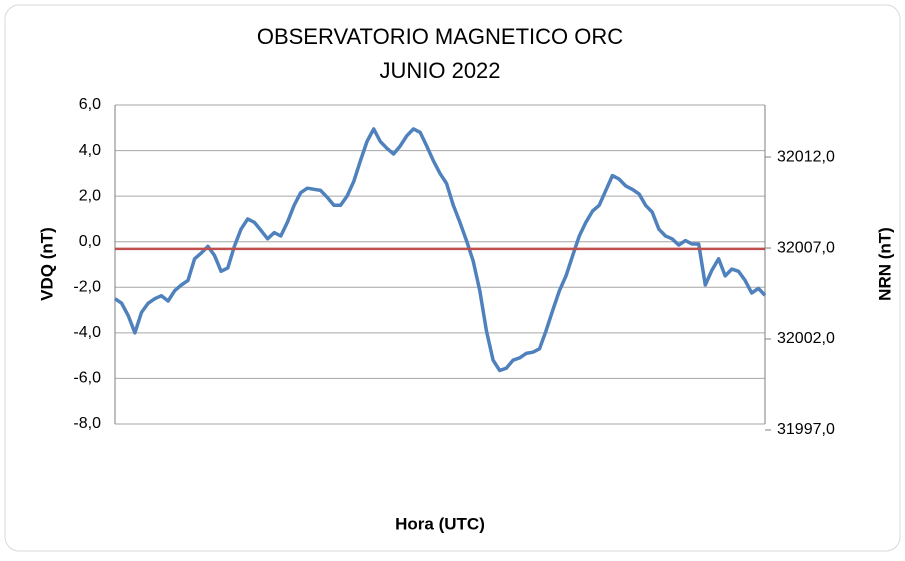 Image resolution: width=905 pixels, height=561 pixels. Describe the element at coordinates (87, 378) in the screenshot. I see `y-tick-label: -6,0` at that location.